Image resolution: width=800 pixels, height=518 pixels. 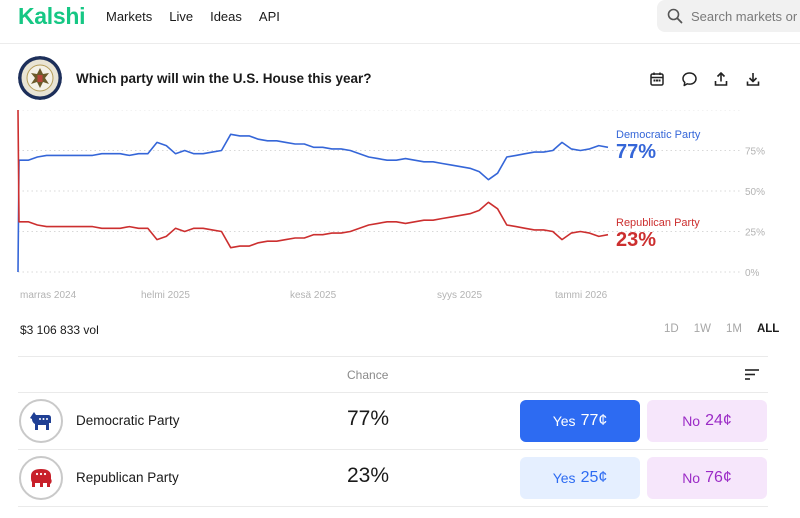 What do you see at coordinates (368, 475) in the screenshot?
I see `outcome-chance: 23%` at bounding box center [368, 475].